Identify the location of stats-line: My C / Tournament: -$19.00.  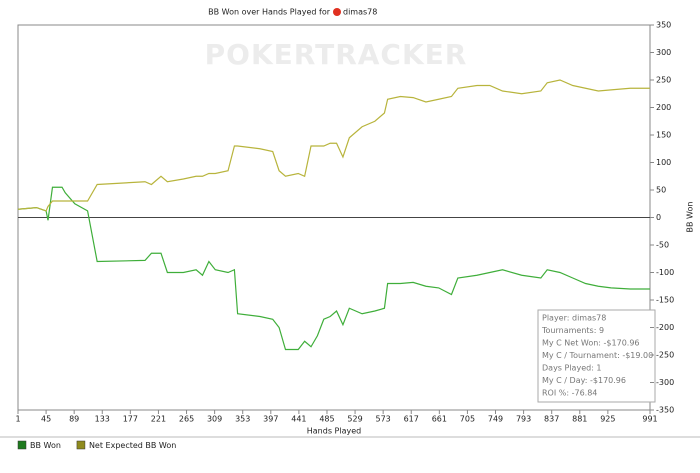
(597, 355).